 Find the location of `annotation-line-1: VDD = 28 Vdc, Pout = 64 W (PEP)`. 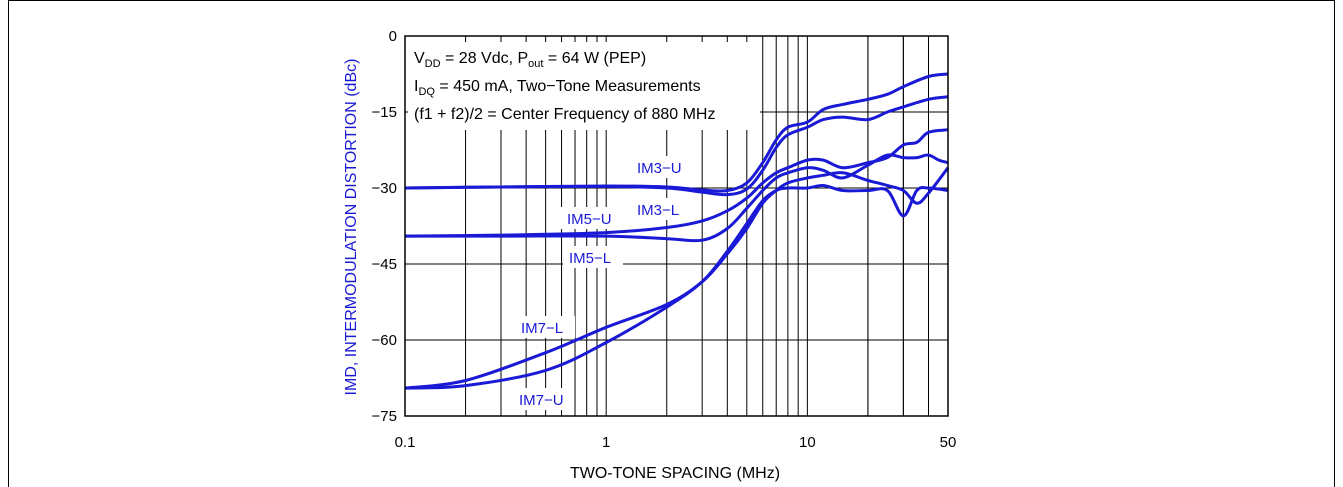

annotation-line-1: VDD = 28 Vdc, Pout = 64 W (PEP) is located at coordinates (530, 60).